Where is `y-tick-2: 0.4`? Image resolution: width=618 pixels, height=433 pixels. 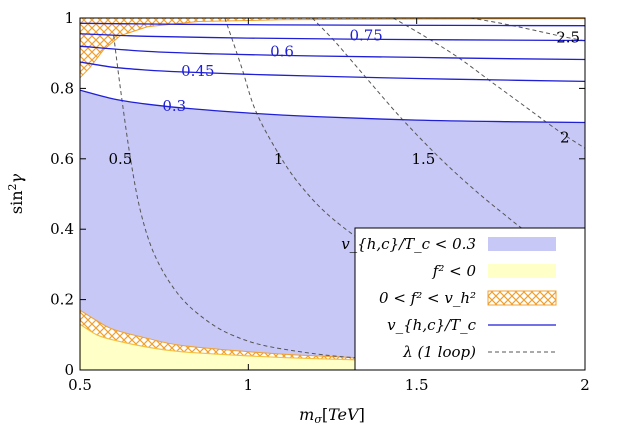
y-tick-2: 0.4 is located at coordinates (62, 229).